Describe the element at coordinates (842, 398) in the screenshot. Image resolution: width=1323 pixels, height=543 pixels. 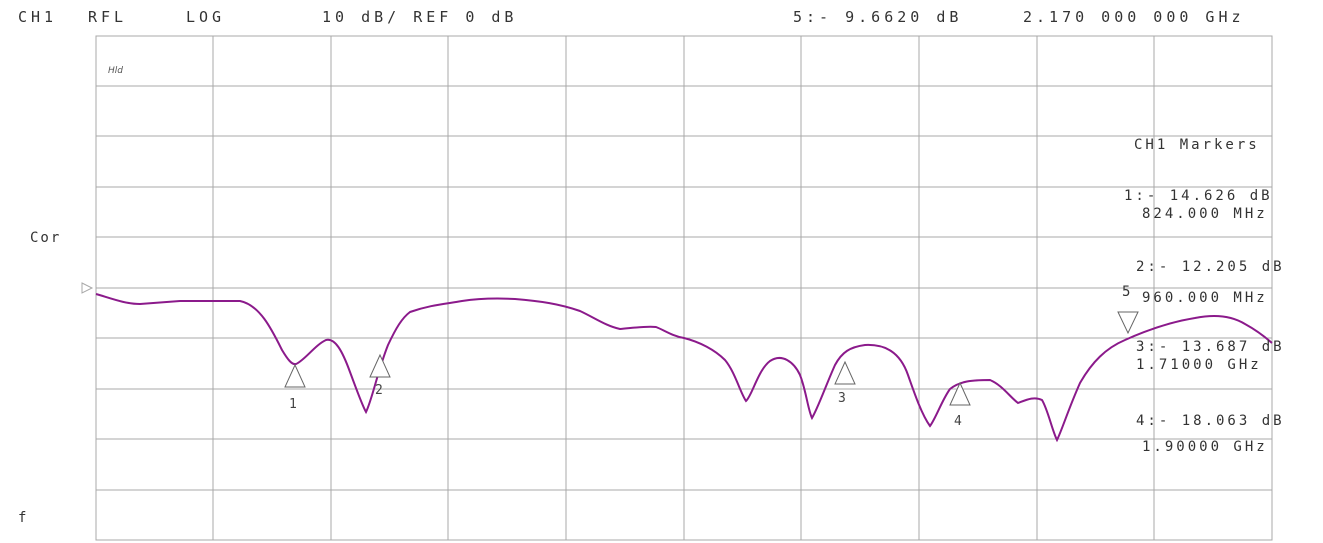
I see `marker-3-label: 3` at that location.